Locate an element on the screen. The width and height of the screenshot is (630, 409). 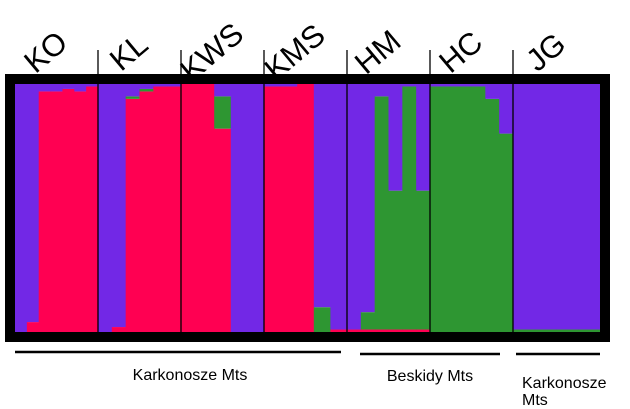
bar-segment-hm-1-red is located at coordinates (368, 330).